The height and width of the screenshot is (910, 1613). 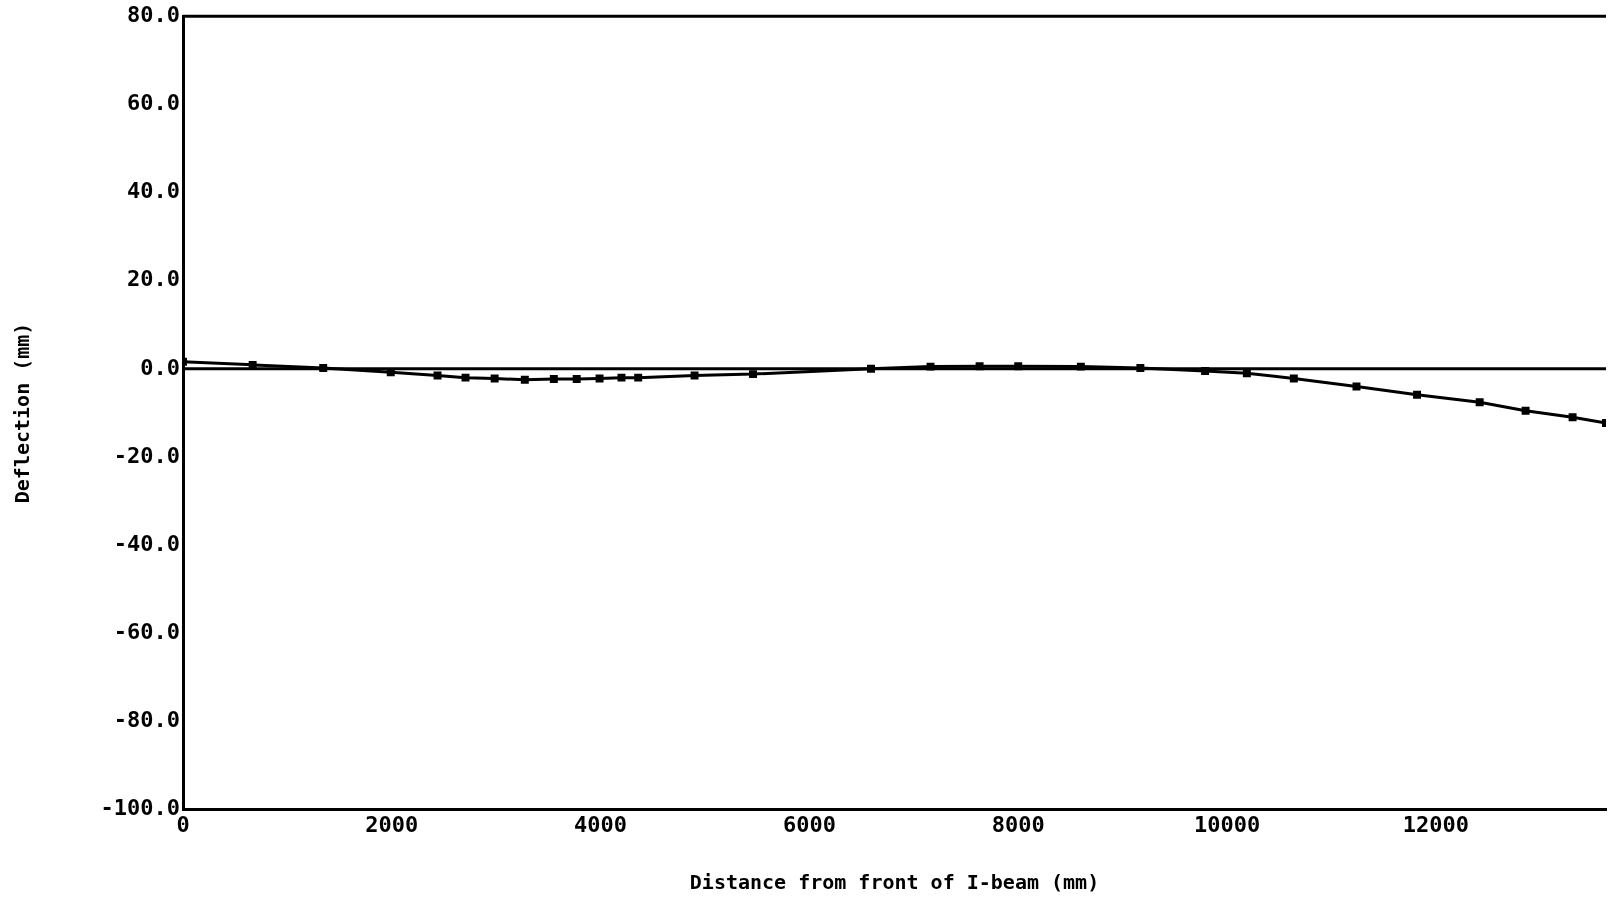 What do you see at coordinates (146, 543) in the screenshot?
I see `y-tick-label: -40.0` at bounding box center [146, 543].